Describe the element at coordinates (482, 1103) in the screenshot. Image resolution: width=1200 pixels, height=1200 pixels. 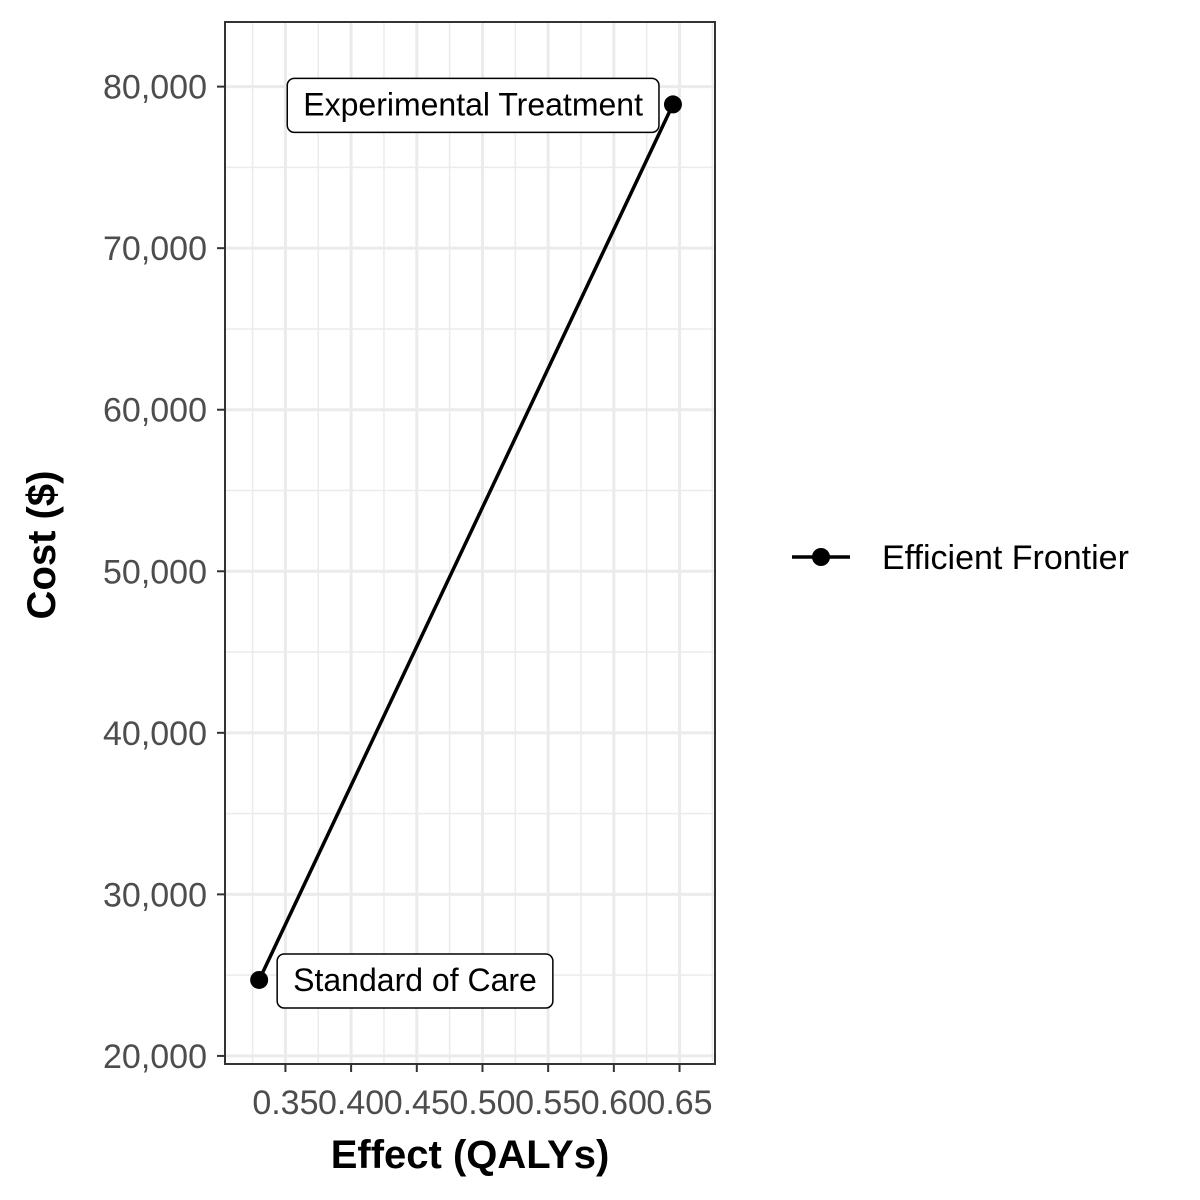
I see `x-tick-label: 0.50` at that location.